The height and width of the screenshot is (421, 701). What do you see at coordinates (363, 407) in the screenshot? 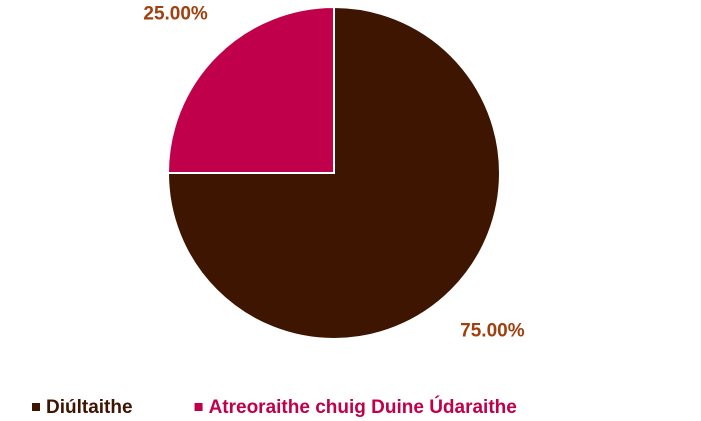
I see `legend-label: Atreoraithe chuig Duine Údaraithe` at bounding box center [363, 407].